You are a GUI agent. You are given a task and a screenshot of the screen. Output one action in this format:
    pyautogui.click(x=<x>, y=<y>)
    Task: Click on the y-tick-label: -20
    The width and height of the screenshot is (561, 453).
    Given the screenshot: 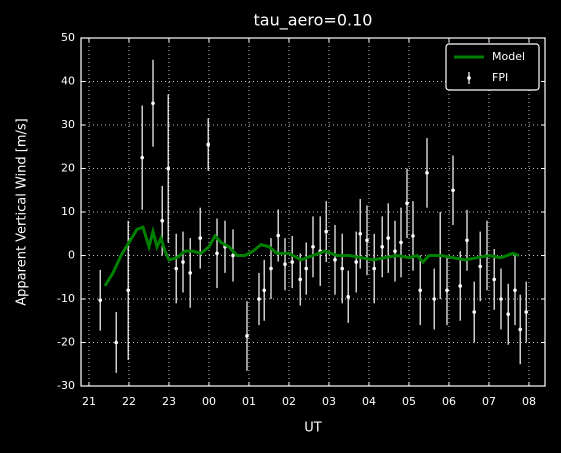 What is the action you would take?
    pyautogui.click(x=66, y=342)
    